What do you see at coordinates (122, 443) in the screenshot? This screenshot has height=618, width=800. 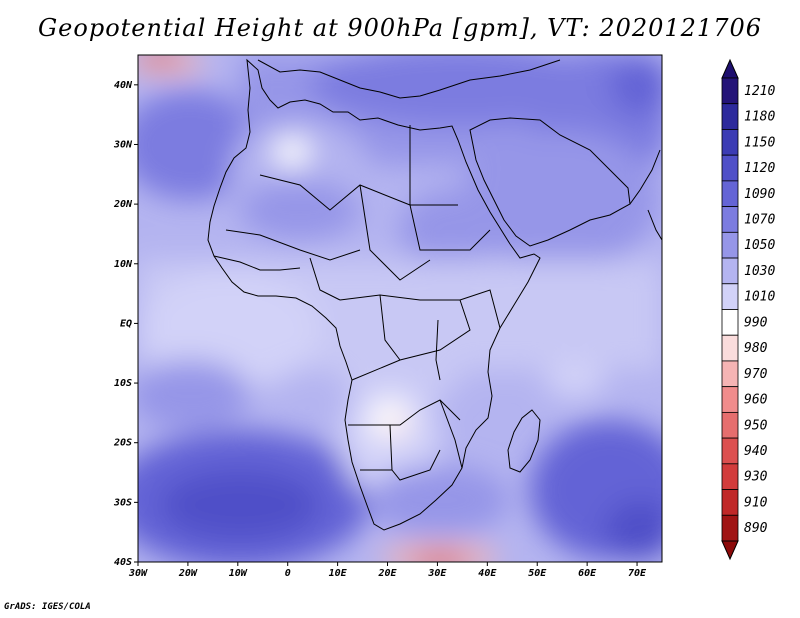 I see `lat-tick-label: 20S` at bounding box center [122, 443].